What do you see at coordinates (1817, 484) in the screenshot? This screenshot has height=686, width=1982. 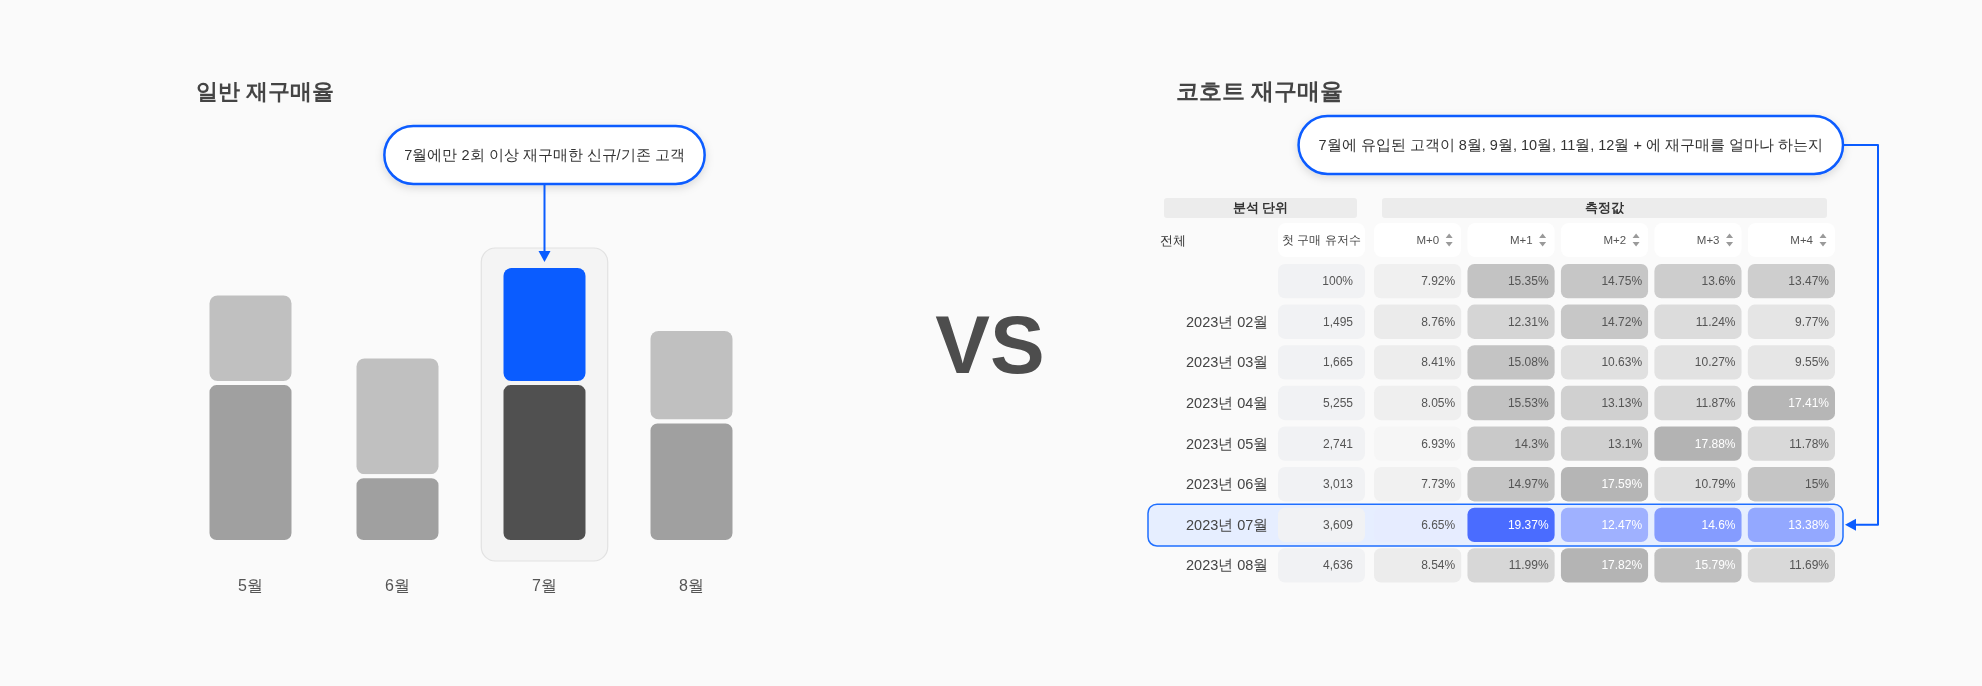 I see `data-label: 15%` at bounding box center [1817, 484].